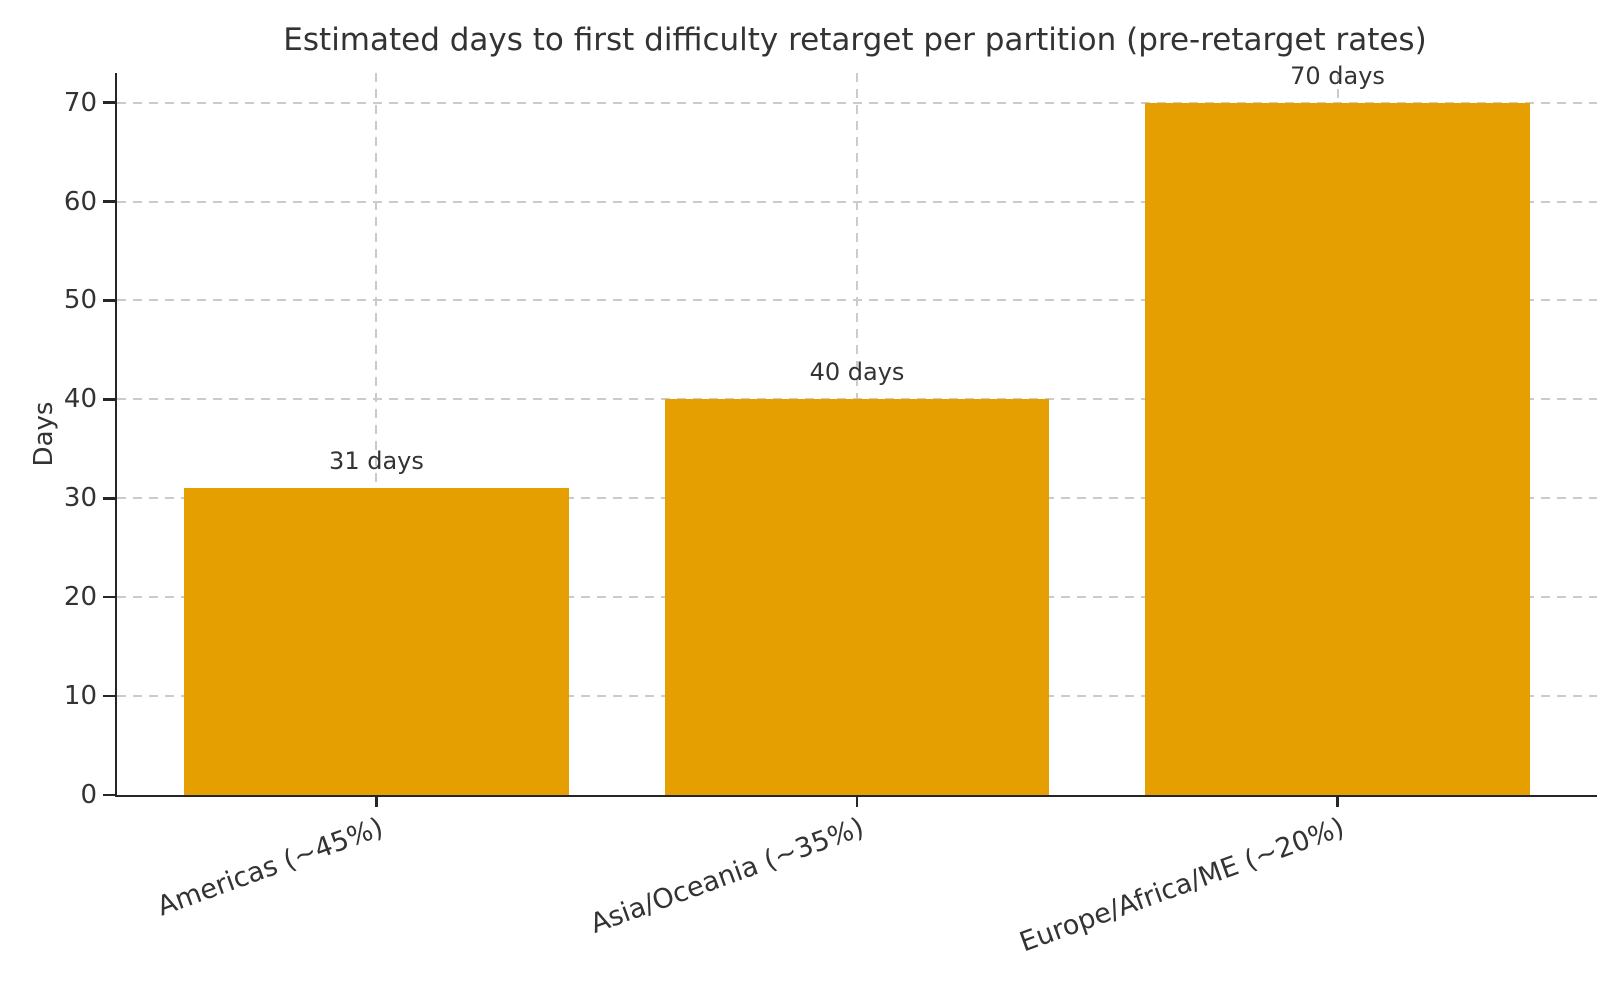 This screenshot has width=1620, height=990. I want to click on y-tick-label: 50, so click(80, 300).